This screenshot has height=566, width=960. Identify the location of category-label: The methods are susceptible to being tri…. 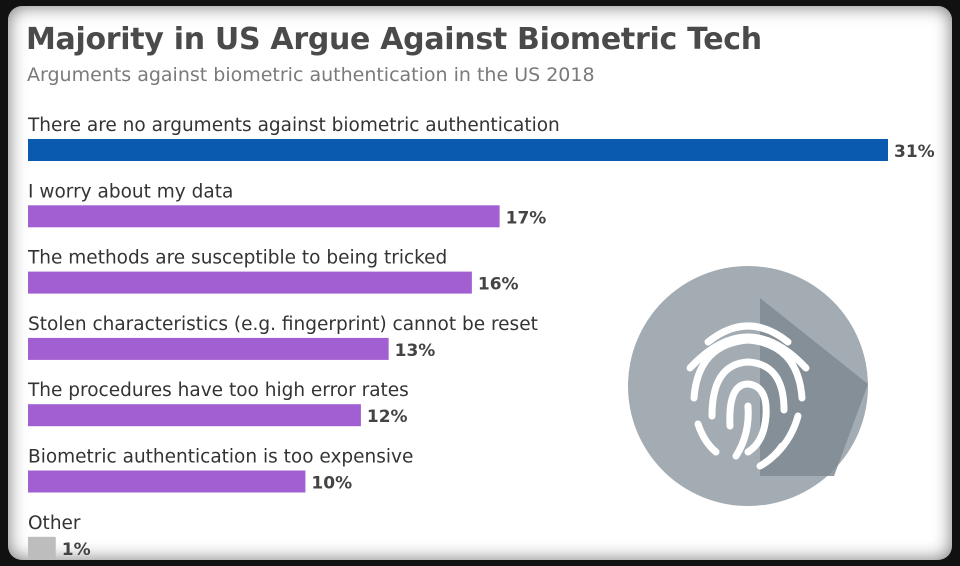
(237, 258).